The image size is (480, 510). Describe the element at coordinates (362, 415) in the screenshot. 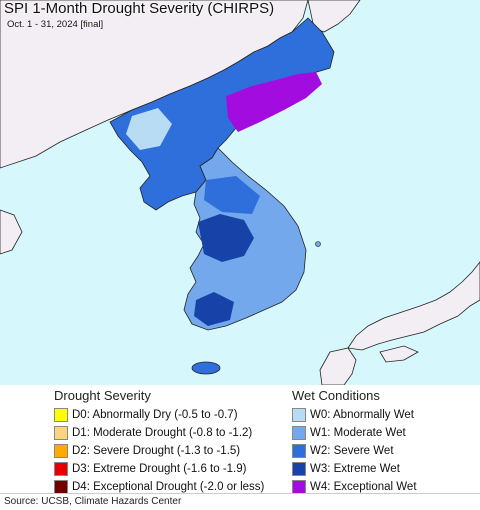

I see `legend-label-w0: W0: Abnormally Wet` at that location.